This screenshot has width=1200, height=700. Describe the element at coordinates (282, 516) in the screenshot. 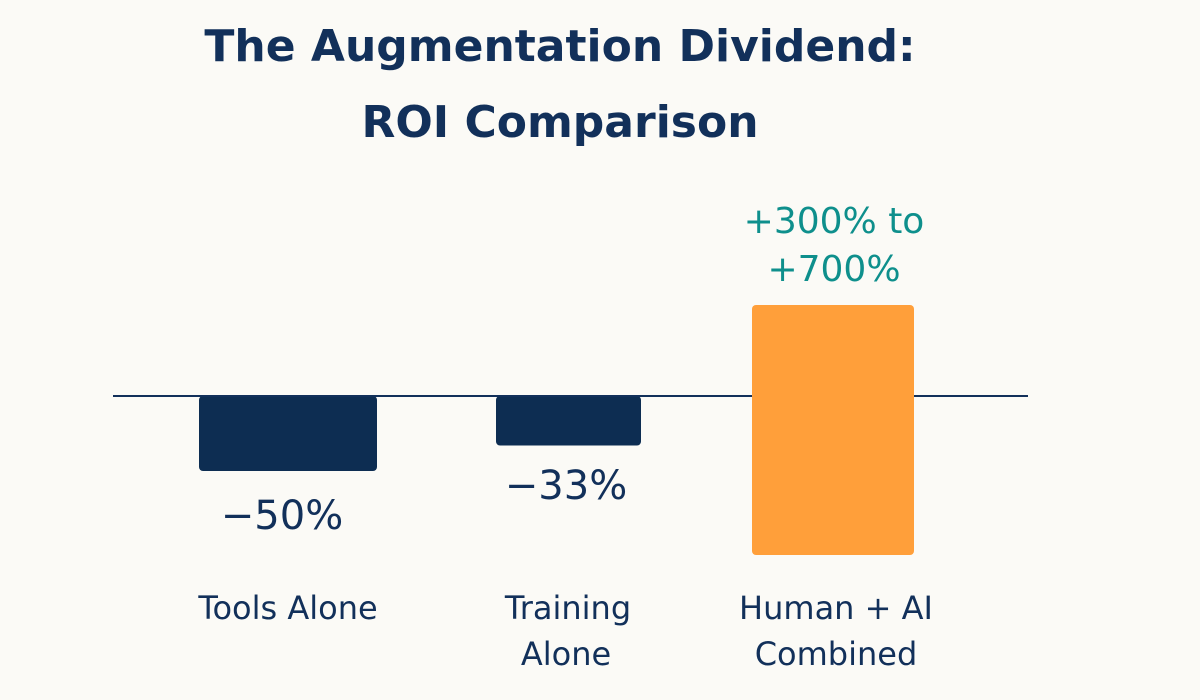

I see `data-label-tools-alone: −50%` at that location.